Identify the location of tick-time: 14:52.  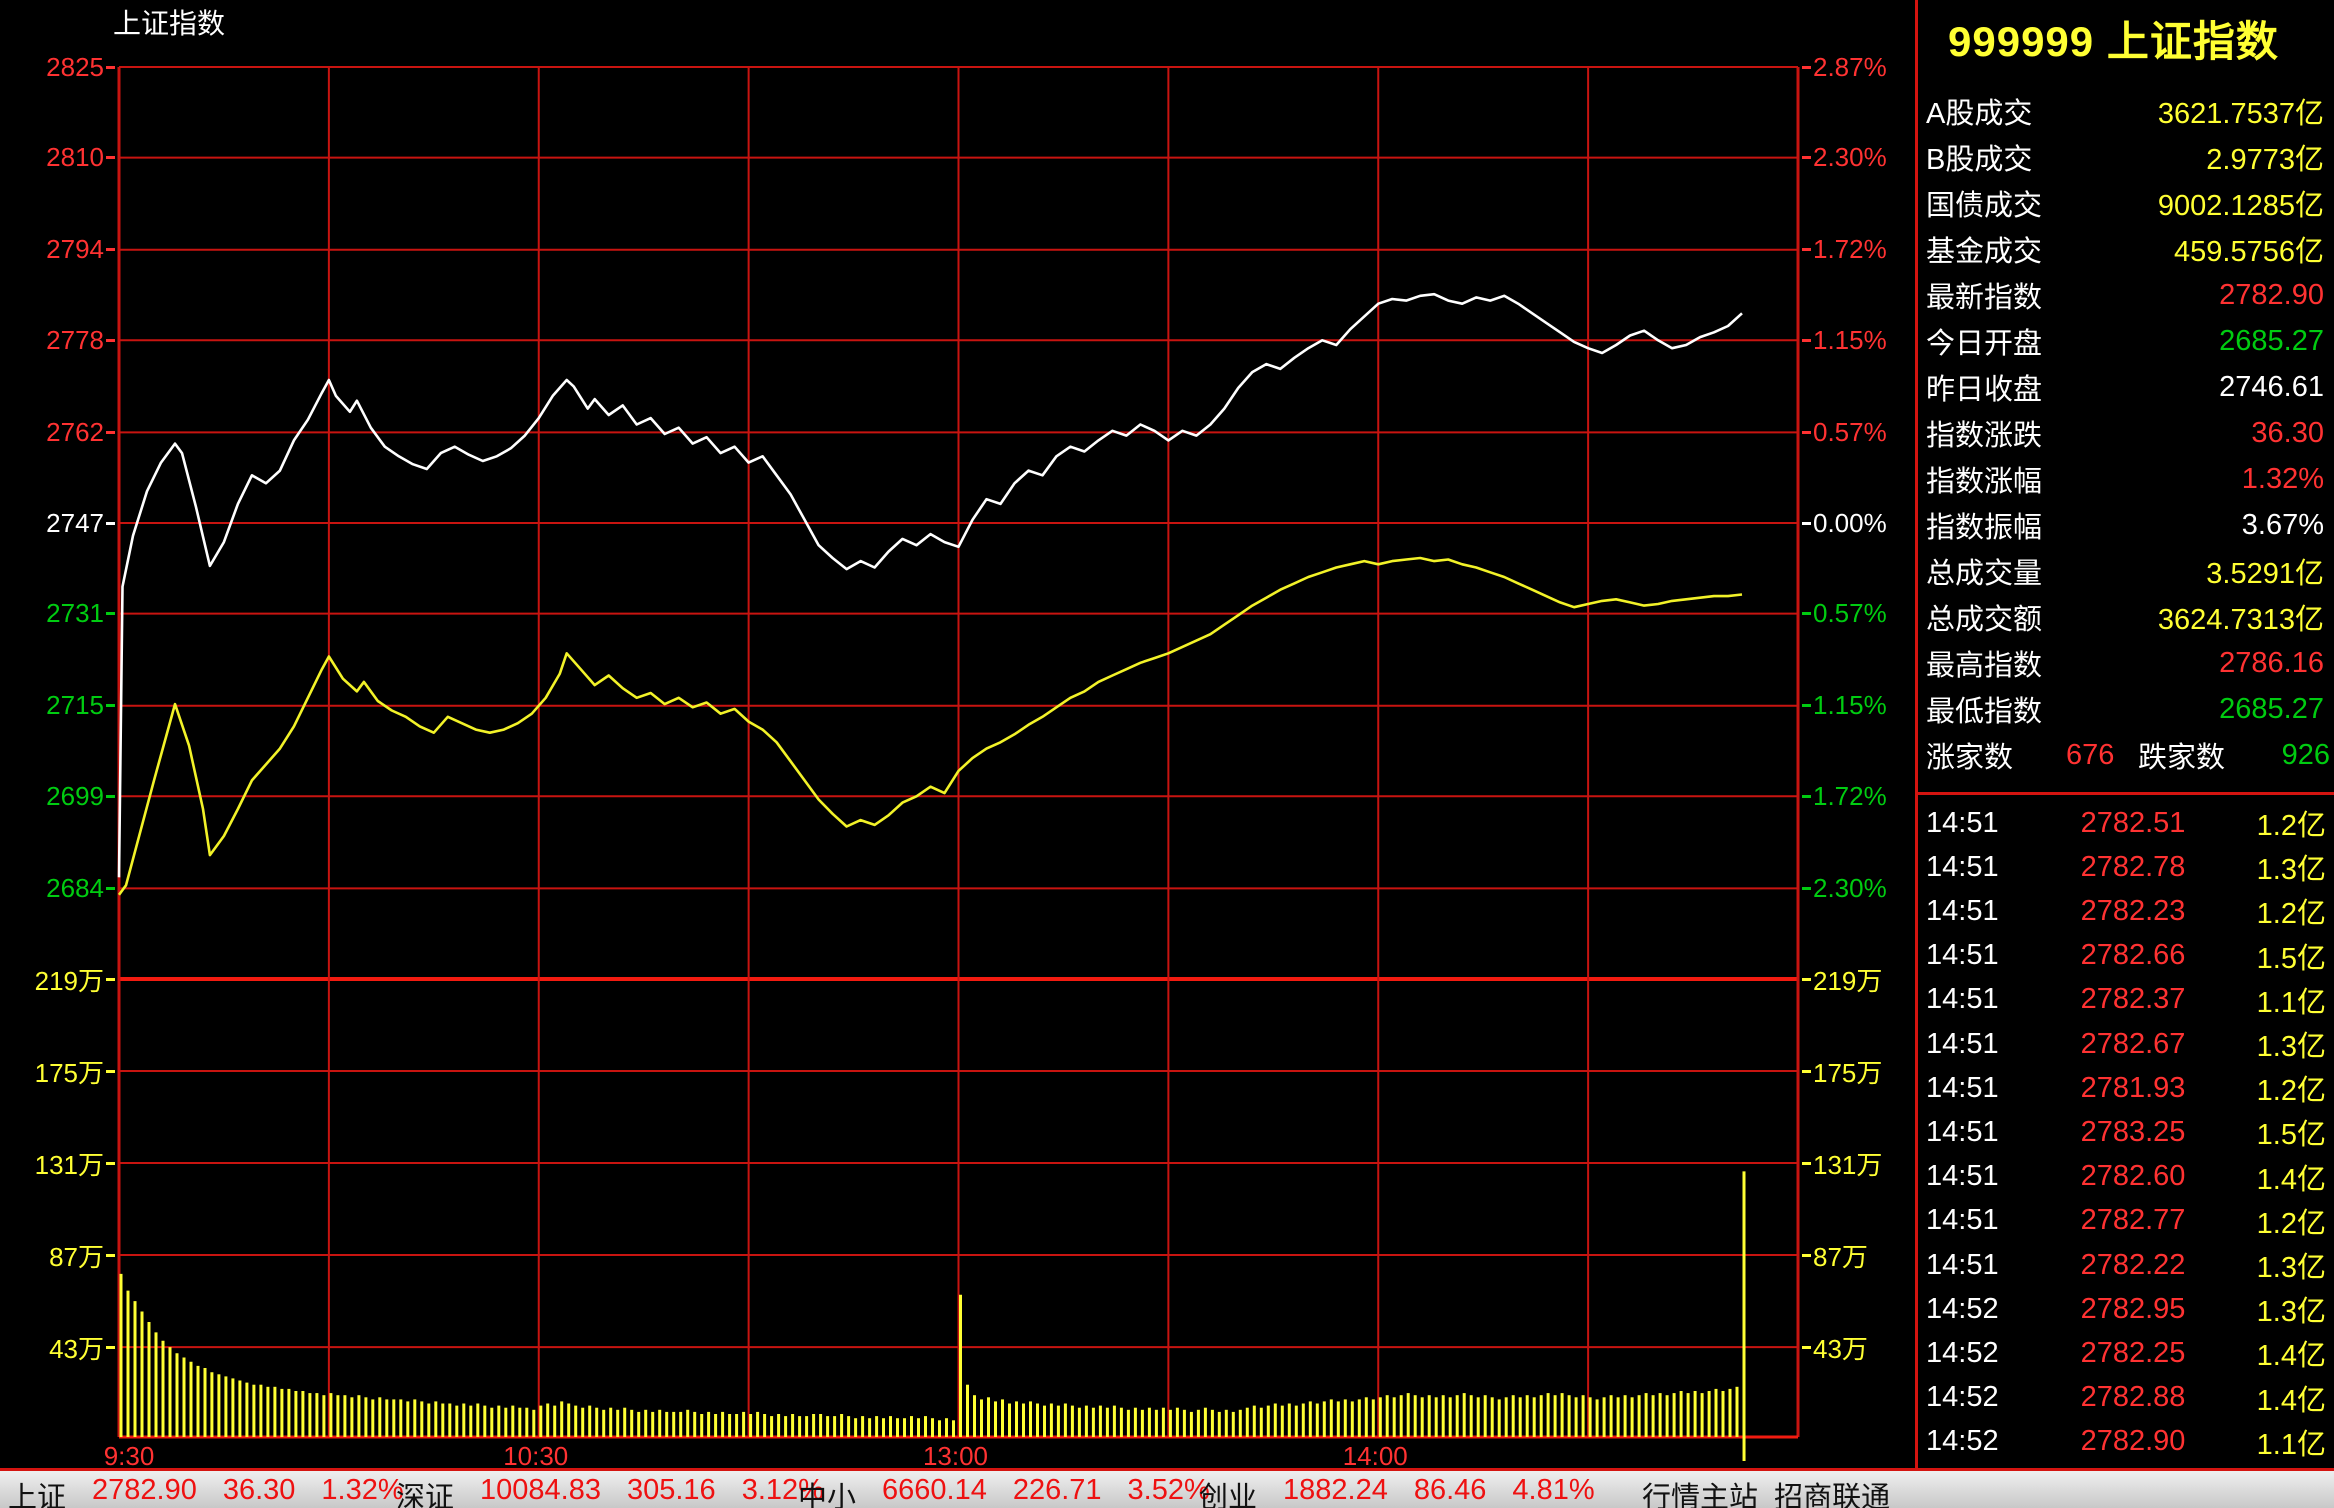
(1962, 1308).